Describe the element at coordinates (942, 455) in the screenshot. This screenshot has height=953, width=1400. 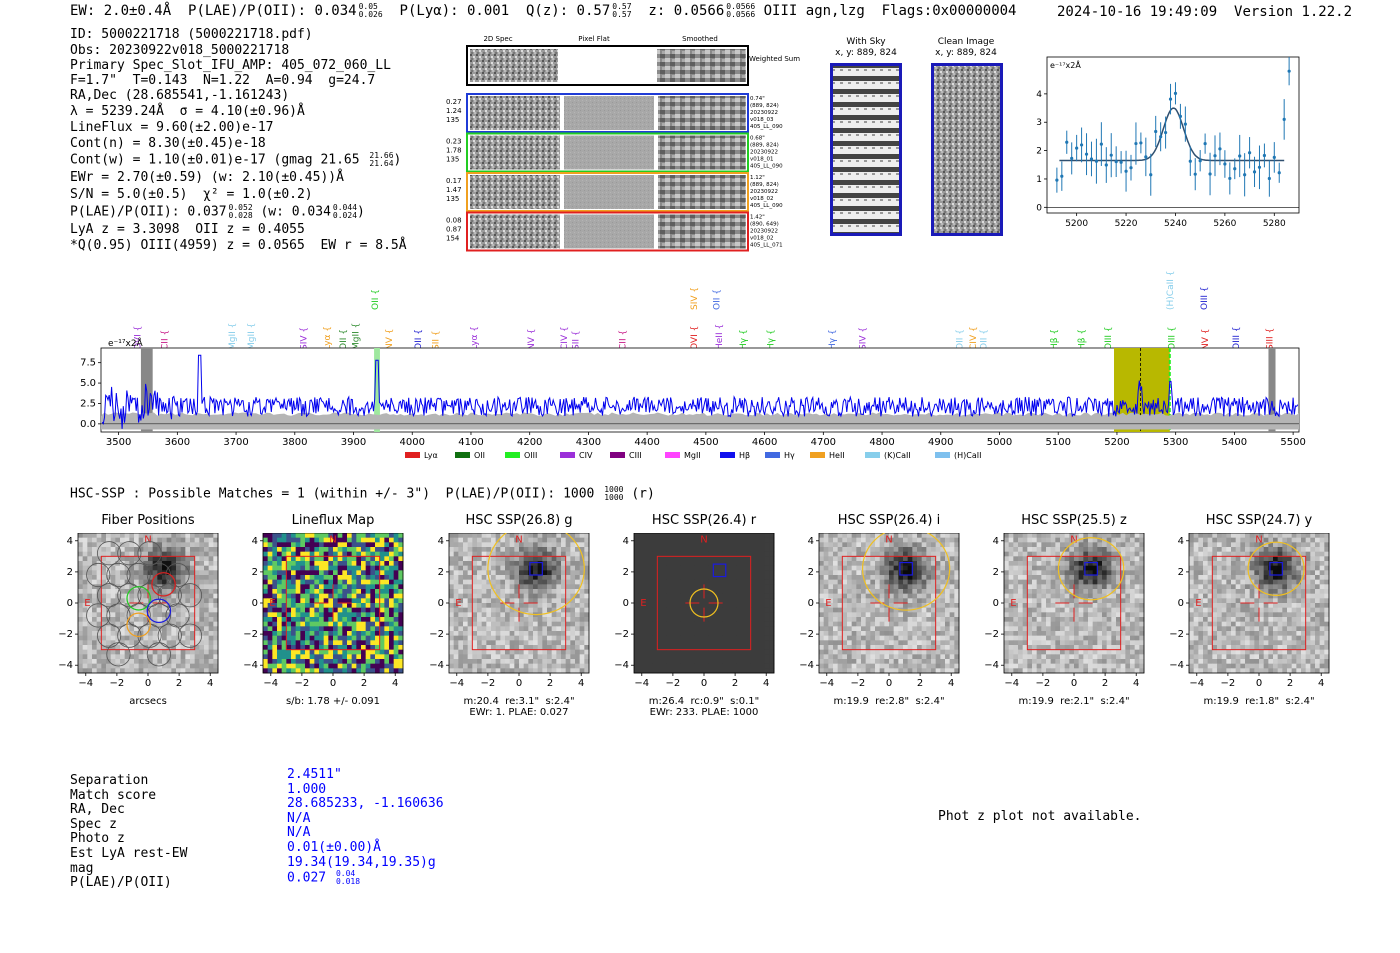
I see `legend-swatch` at that location.